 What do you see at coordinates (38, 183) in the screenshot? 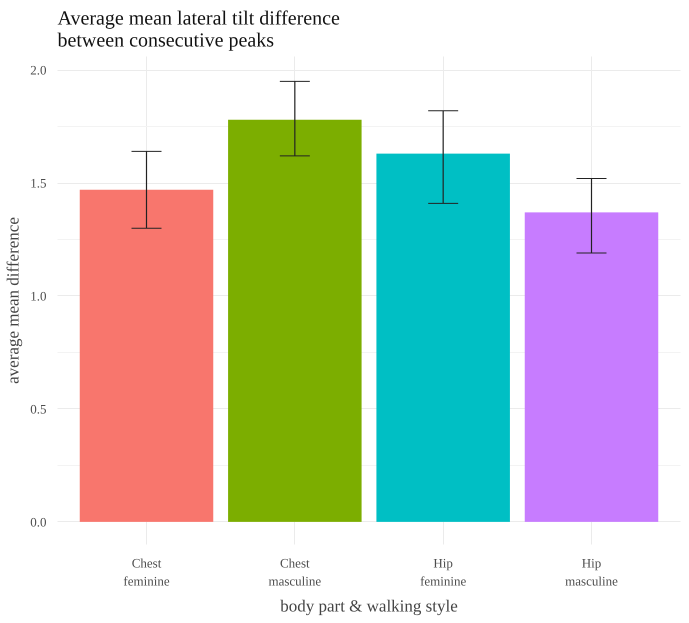
I see `y-tick-label: 1.5` at bounding box center [38, 183].